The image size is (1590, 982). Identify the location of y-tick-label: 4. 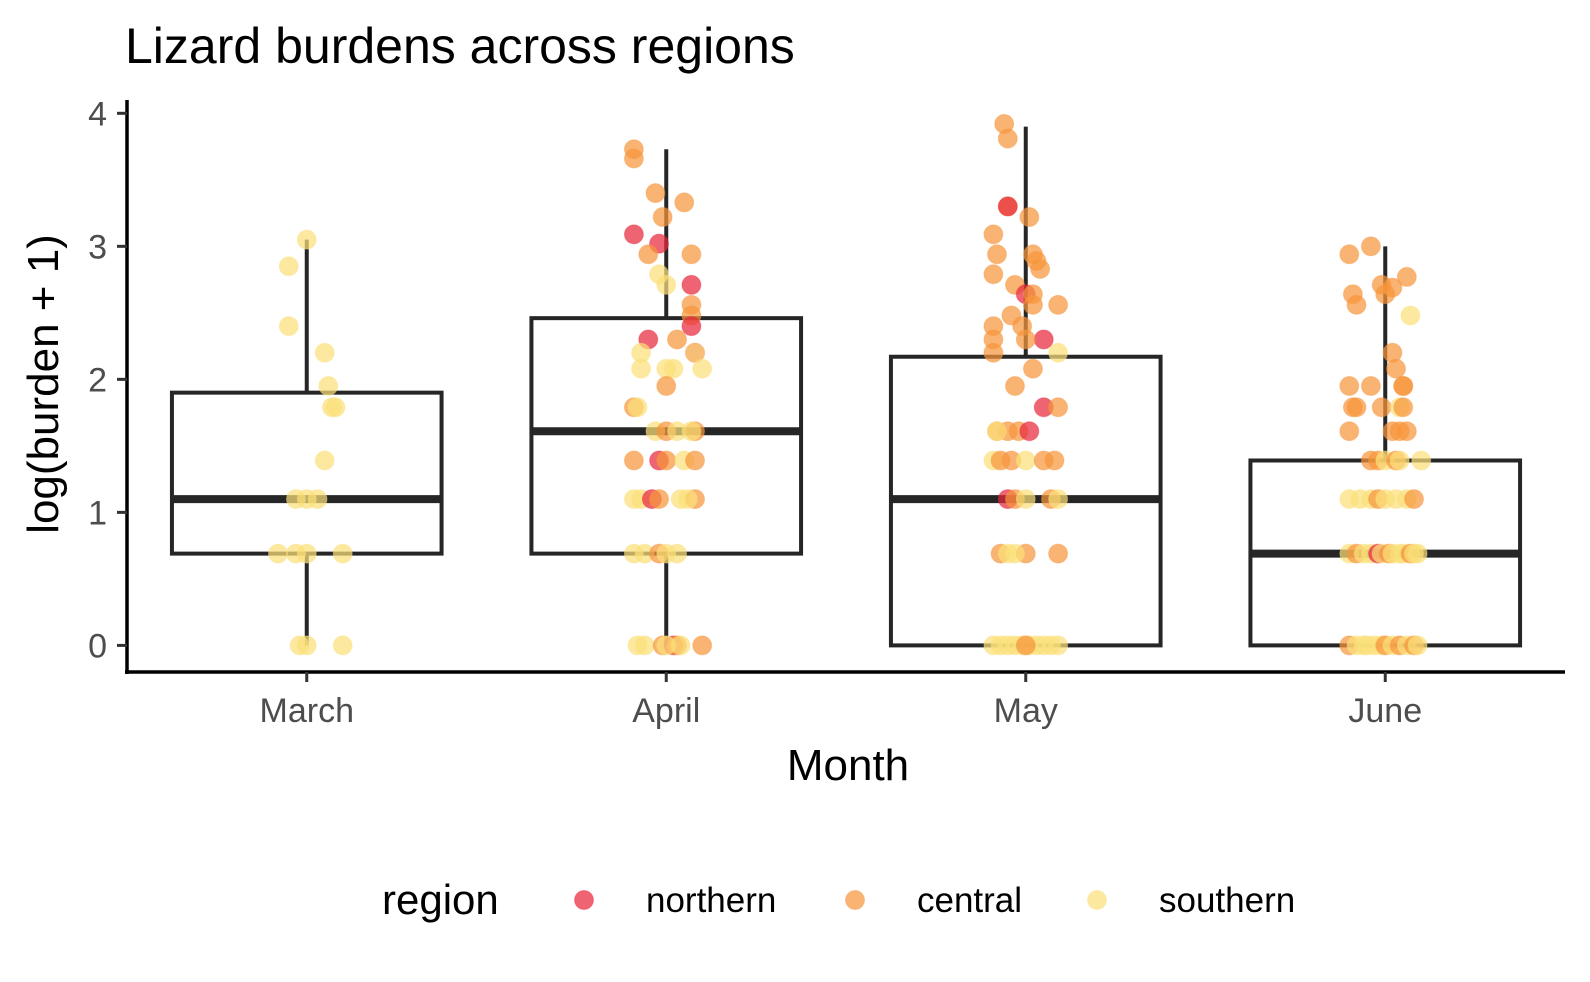
(97, 114).